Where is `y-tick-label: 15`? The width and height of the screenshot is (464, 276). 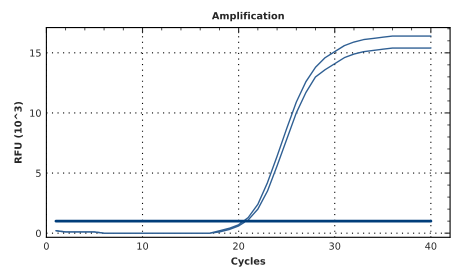 y-tick-label: 15 is located at coordinates (35, 53).